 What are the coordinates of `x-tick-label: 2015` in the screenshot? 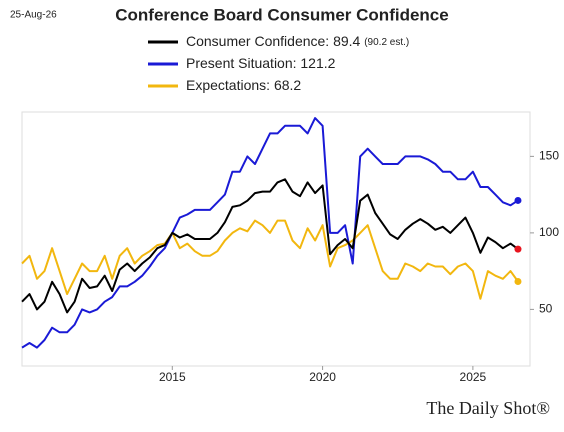 It's located at (172, 377).